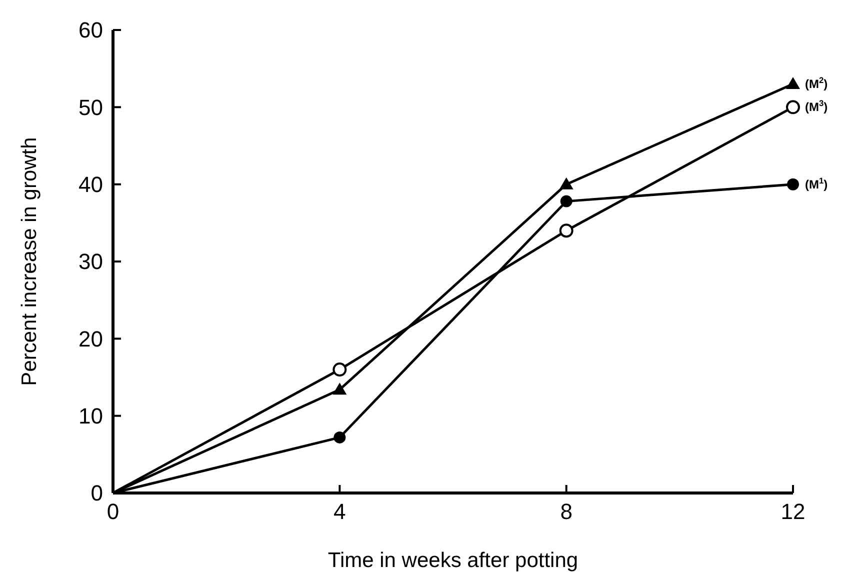 This screenshot has height=583, width=851. I want to click on y-tick-label: 30, so click(90, 261).